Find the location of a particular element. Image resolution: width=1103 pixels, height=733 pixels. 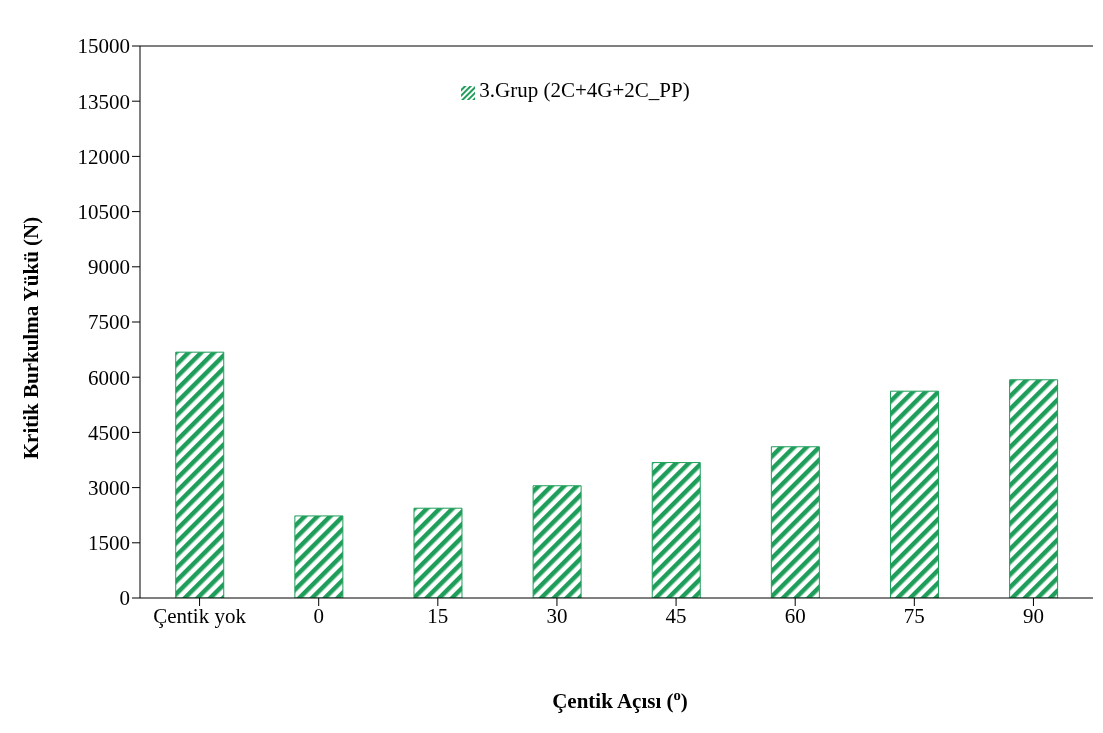

x-tick-label: 60 is located at coordinates (795, 615).